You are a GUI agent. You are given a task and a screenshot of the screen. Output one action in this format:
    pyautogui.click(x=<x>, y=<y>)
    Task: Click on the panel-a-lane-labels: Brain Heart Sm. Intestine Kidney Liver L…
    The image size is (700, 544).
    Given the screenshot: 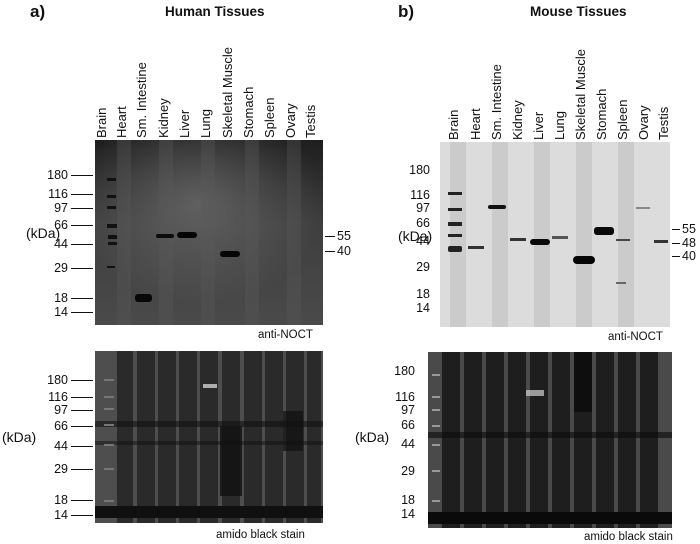 What is the action you would take?
    pyautogui.click(x=209, y=84)
    